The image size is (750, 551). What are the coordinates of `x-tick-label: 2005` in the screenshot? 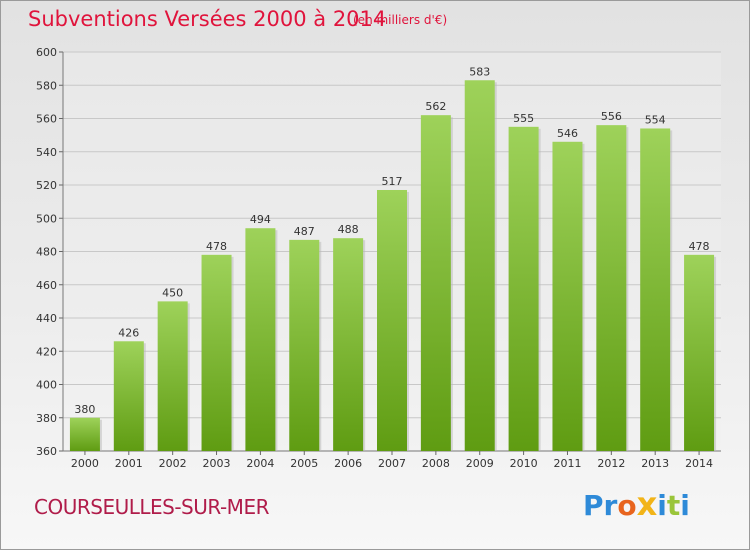 It's located at (304, 463).